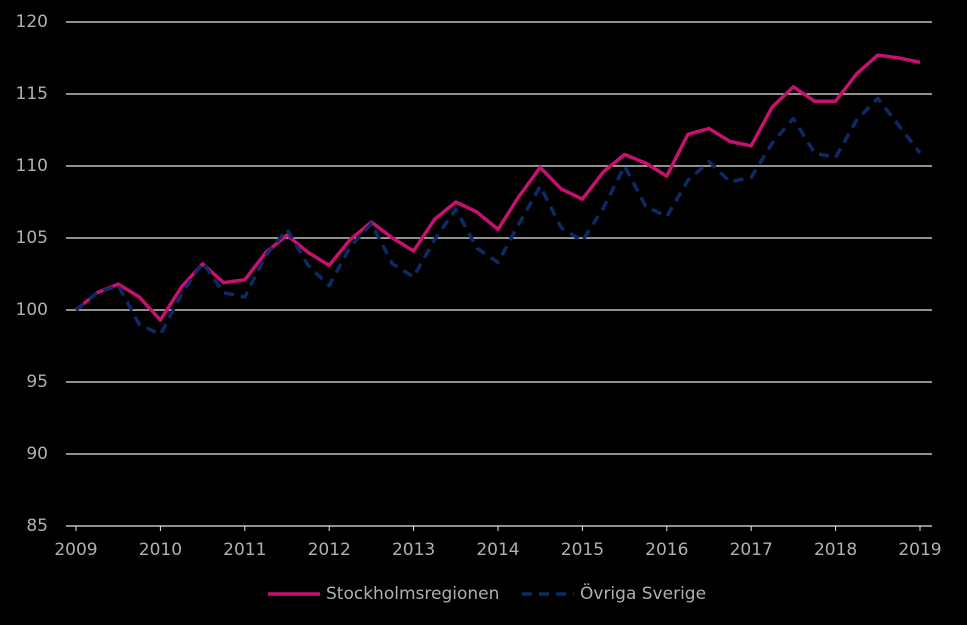 The height and width of the screenshot is (625, 967). What do you see at coordinates (32, 94) in the screenshot?
I see `y-tick-label: 115` at bounding box center [32, 94].